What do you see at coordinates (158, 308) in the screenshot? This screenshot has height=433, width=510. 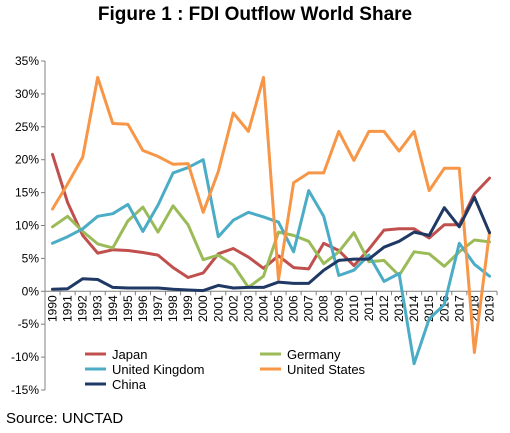 I see `x-tick-label: 1997` at bounding box center [158, 308].